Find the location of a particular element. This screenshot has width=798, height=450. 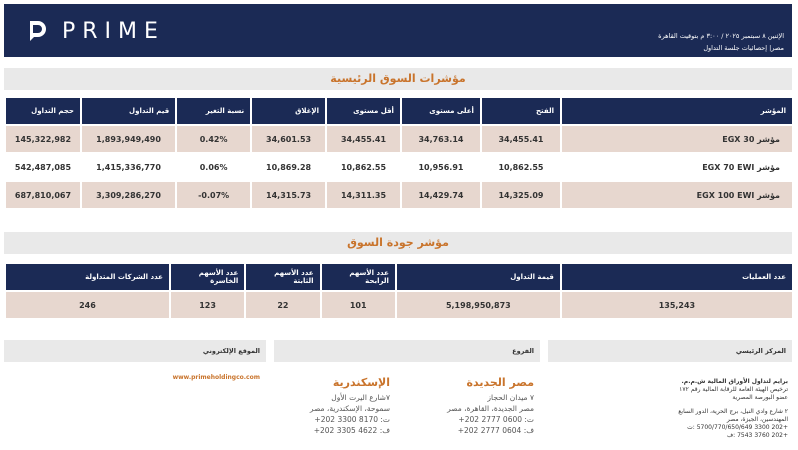

hq-addr2: المهندسين، الجيزة، مصر is located at coordinates (757, 419).